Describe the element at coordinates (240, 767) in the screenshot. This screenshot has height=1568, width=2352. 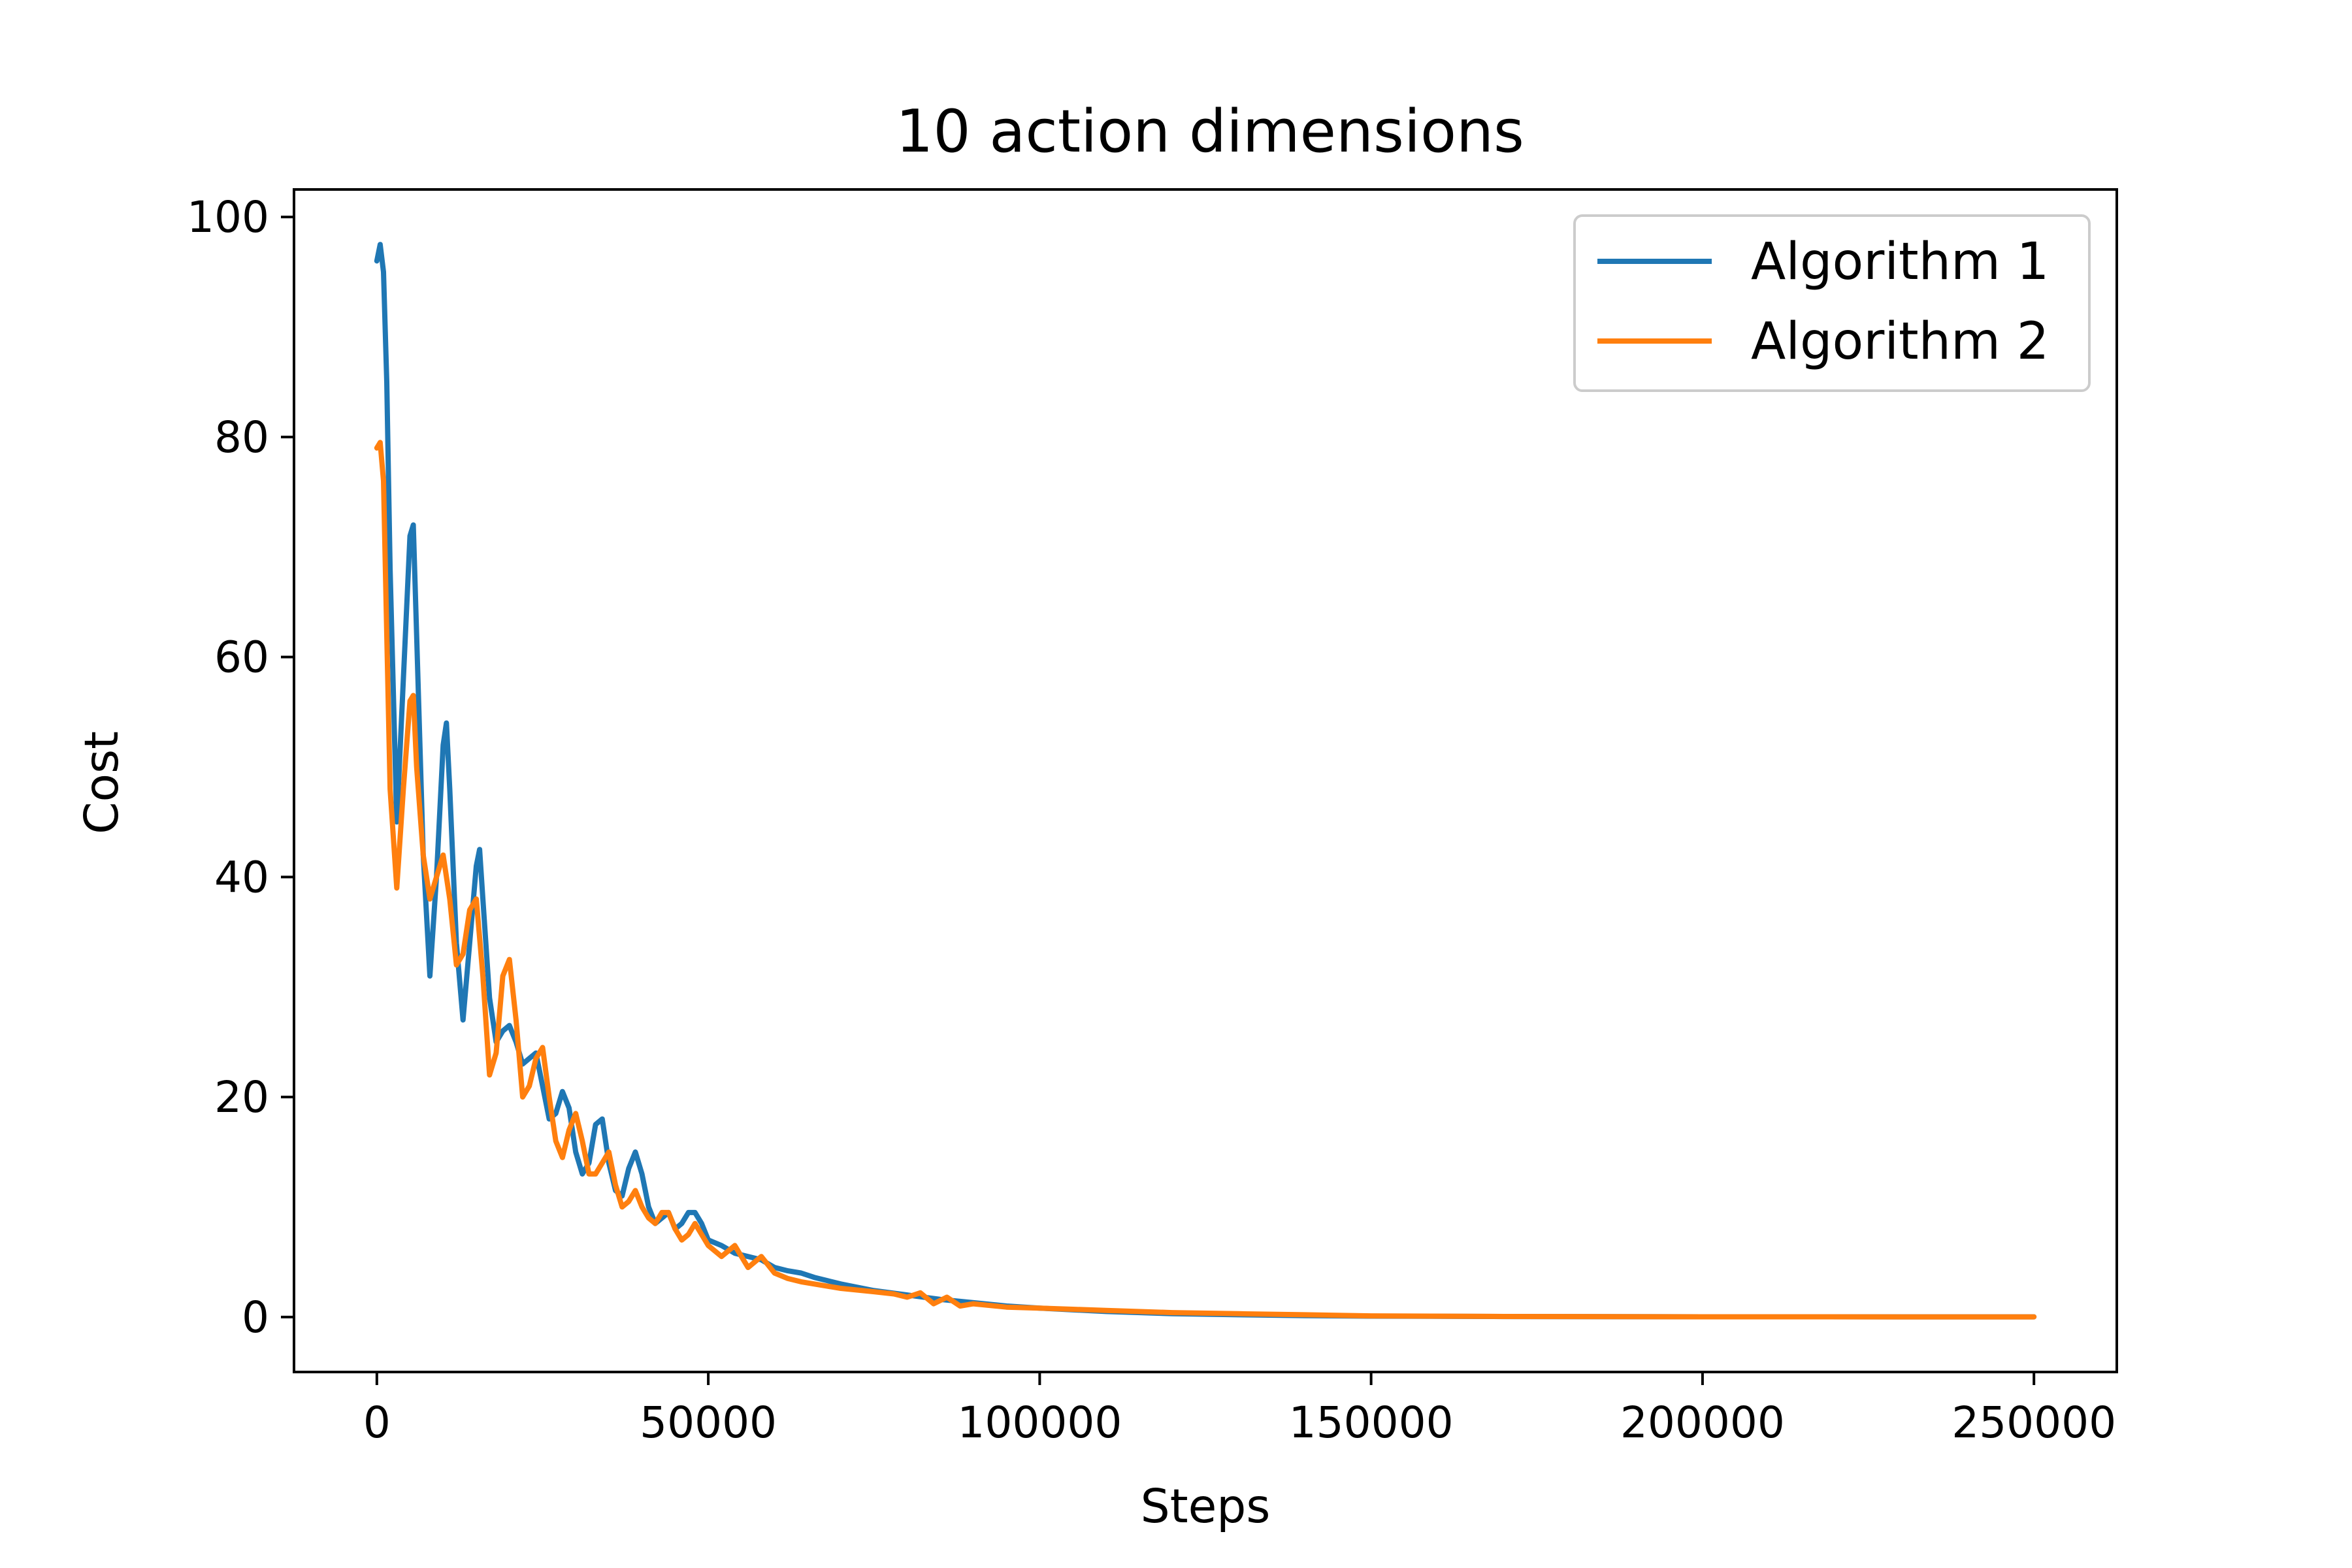
I see `y-axis: 0 20 40 60 80 100` at that location.